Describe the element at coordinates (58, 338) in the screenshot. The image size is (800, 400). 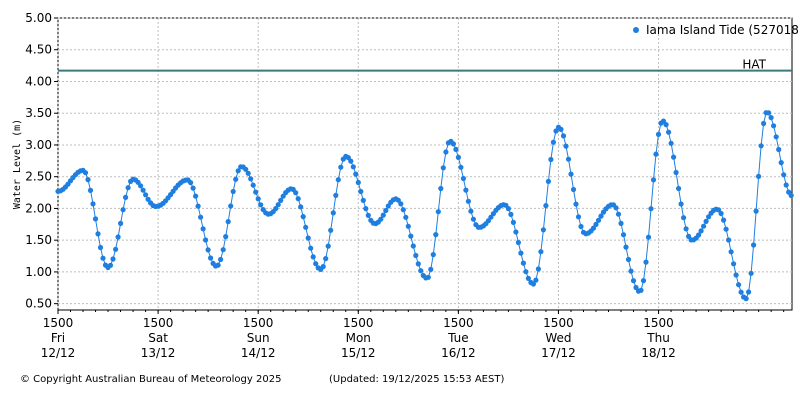
I see `x-tick-label-day: Fri` at that location.